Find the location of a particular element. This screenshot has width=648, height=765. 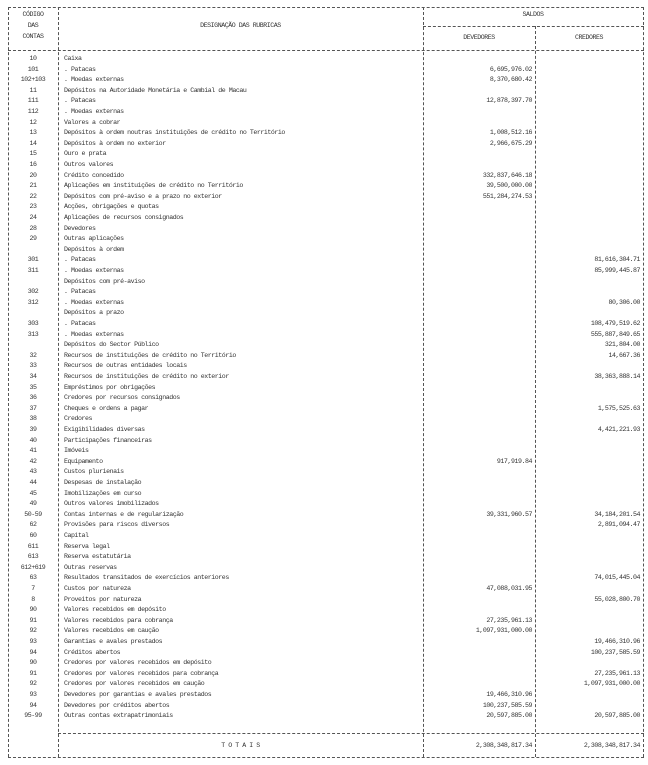

account-designation: Depósitos à ordem is located at coordinates (94, 249).